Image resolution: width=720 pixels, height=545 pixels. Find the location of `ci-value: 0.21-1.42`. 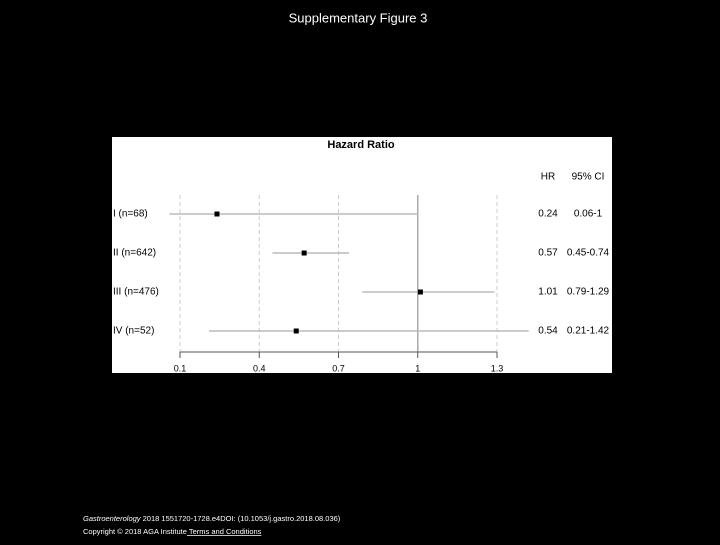

ci-value: 0.21-1.42 is located at coordinates (588, 331).